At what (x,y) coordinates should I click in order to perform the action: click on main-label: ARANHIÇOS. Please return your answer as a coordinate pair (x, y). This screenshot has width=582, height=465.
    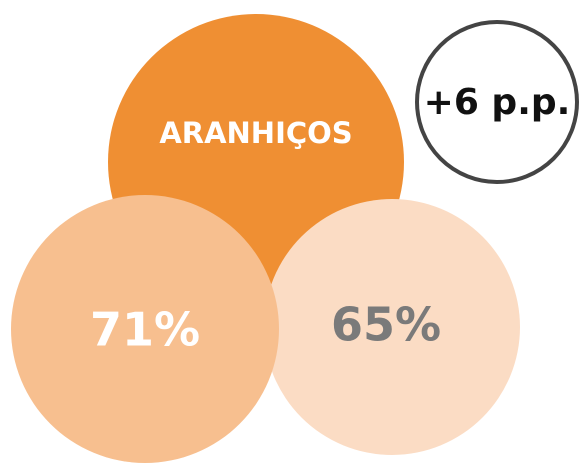
    Looking at the image, I should click on (255, 133).